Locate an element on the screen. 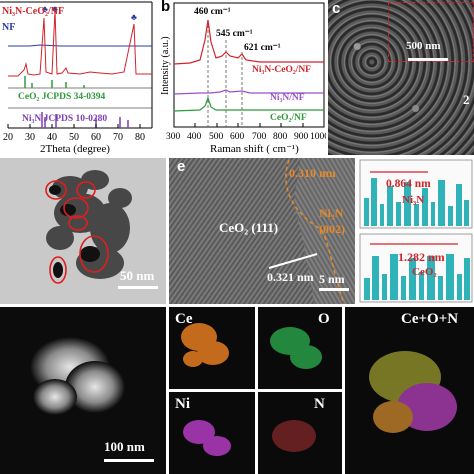 The height and width of the screenshot is (474, 474). x-tick-label: 40 is located at coordinates (52, 137).